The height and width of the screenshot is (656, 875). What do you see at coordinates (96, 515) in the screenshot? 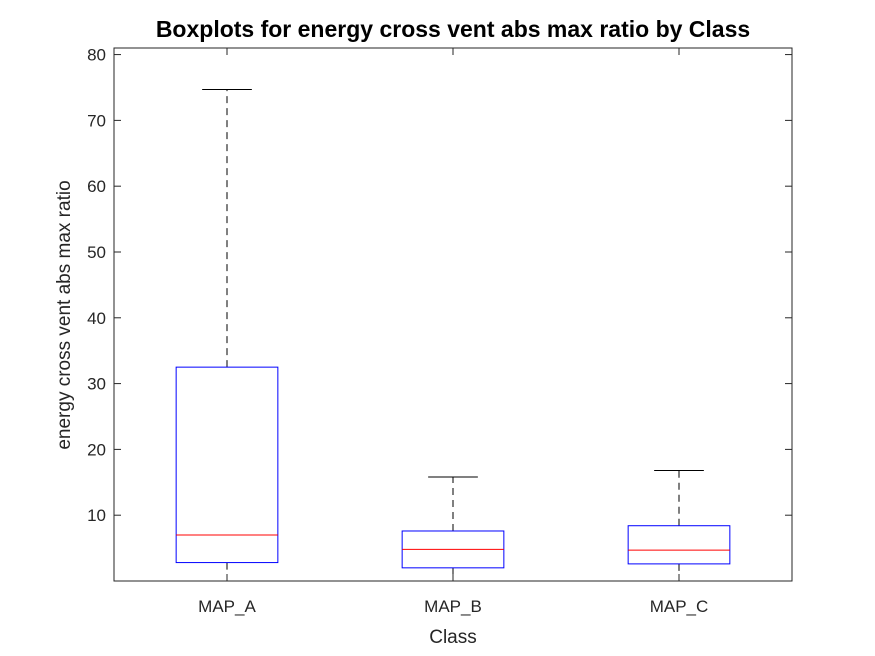
I see `y-tick-label: 10` at bounding box center [96, 515].